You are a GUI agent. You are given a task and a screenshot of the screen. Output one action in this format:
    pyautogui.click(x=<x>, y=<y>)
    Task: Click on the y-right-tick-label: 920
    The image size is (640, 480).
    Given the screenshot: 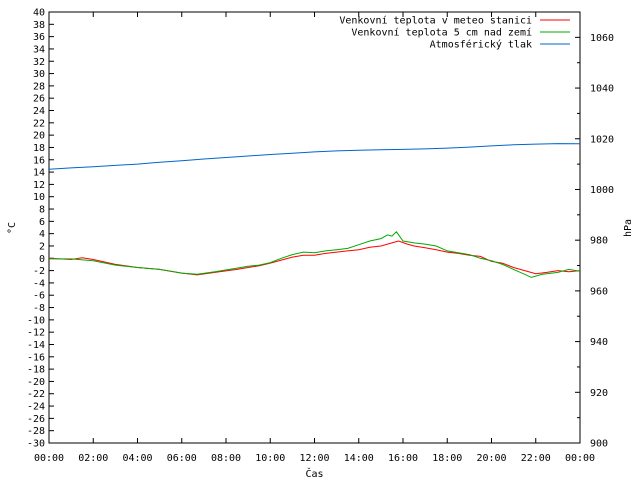 What is the action you would take?
    pyautogui.click(x=599, y=393)
    